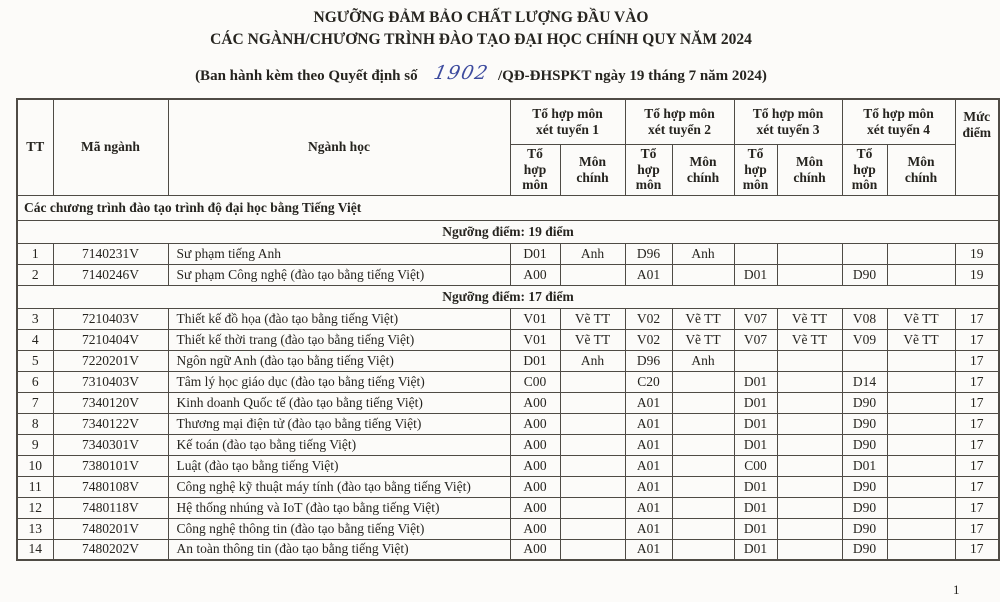 This screenshot has width=1000, height=602. Describe the element at coordinates (592, 339) in the screenshot. I see `mon-chinh-1-cell: Vẽ TT` at that location.